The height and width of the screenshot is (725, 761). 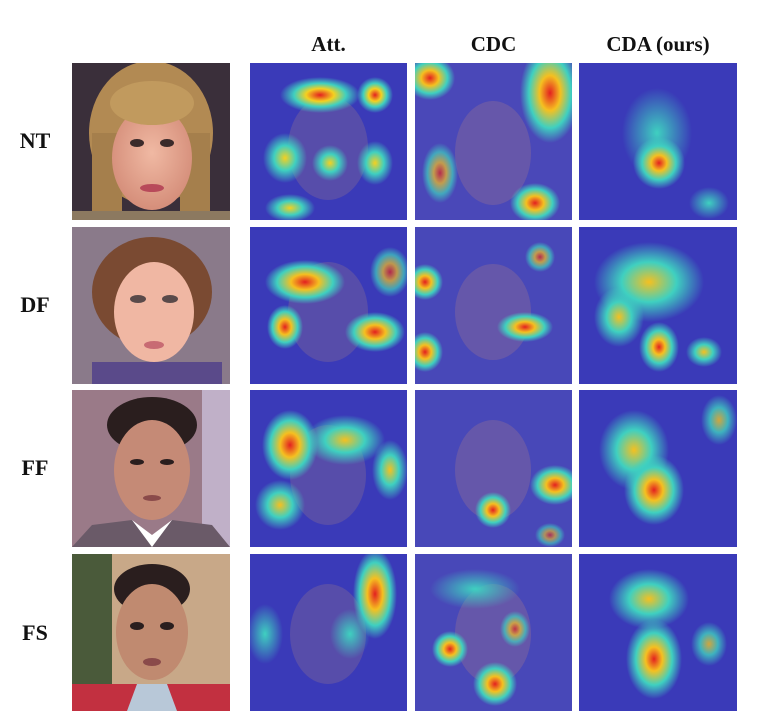 I want to click on heatmap-cdc-nt, so click(x=493, y=141).